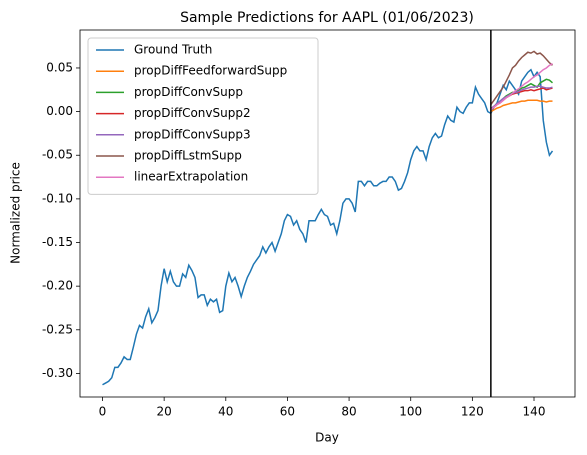 This screenshot has height=455, width=587. Describe the element at coordinates (103, 412) in the screenshot. I see `x-tick-label: 0` at that location.